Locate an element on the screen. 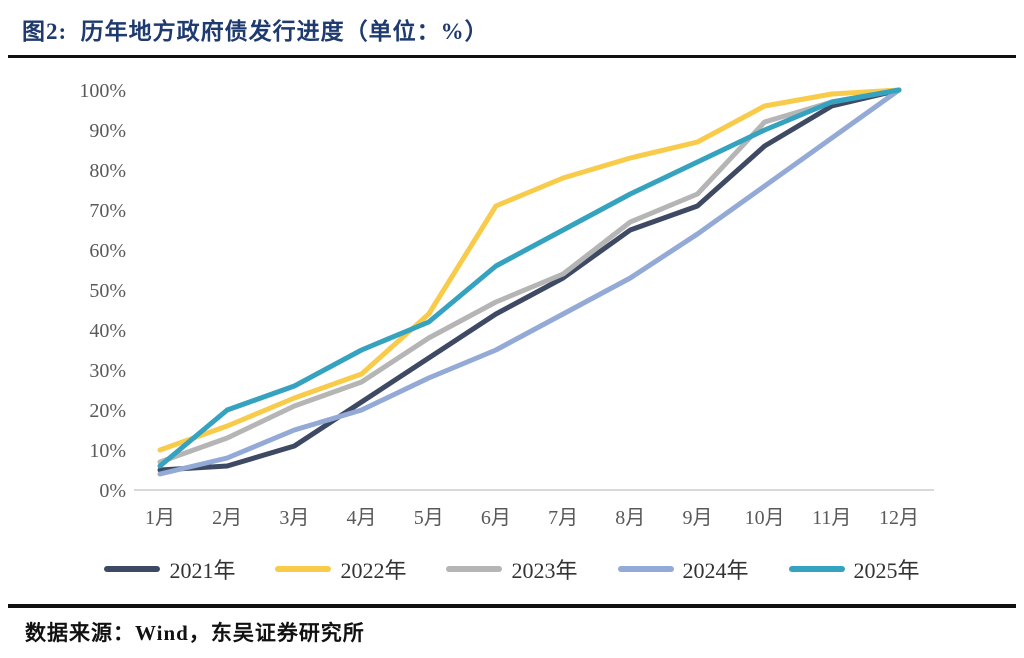 The image size is (1024, 658). x-tick-label: 6月 is located at coordinates (496, 518).